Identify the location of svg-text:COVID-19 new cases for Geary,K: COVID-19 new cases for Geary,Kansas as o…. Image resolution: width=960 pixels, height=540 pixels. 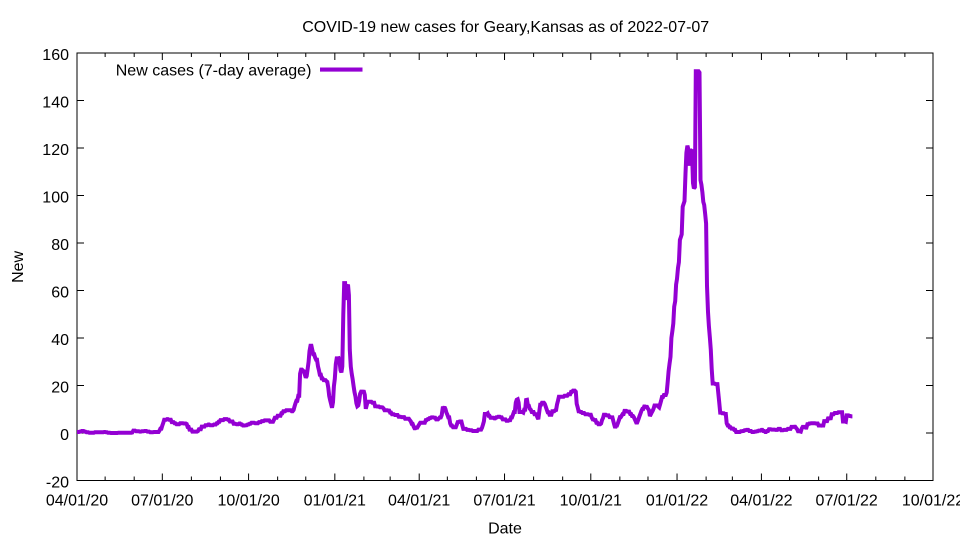
(505, 27).